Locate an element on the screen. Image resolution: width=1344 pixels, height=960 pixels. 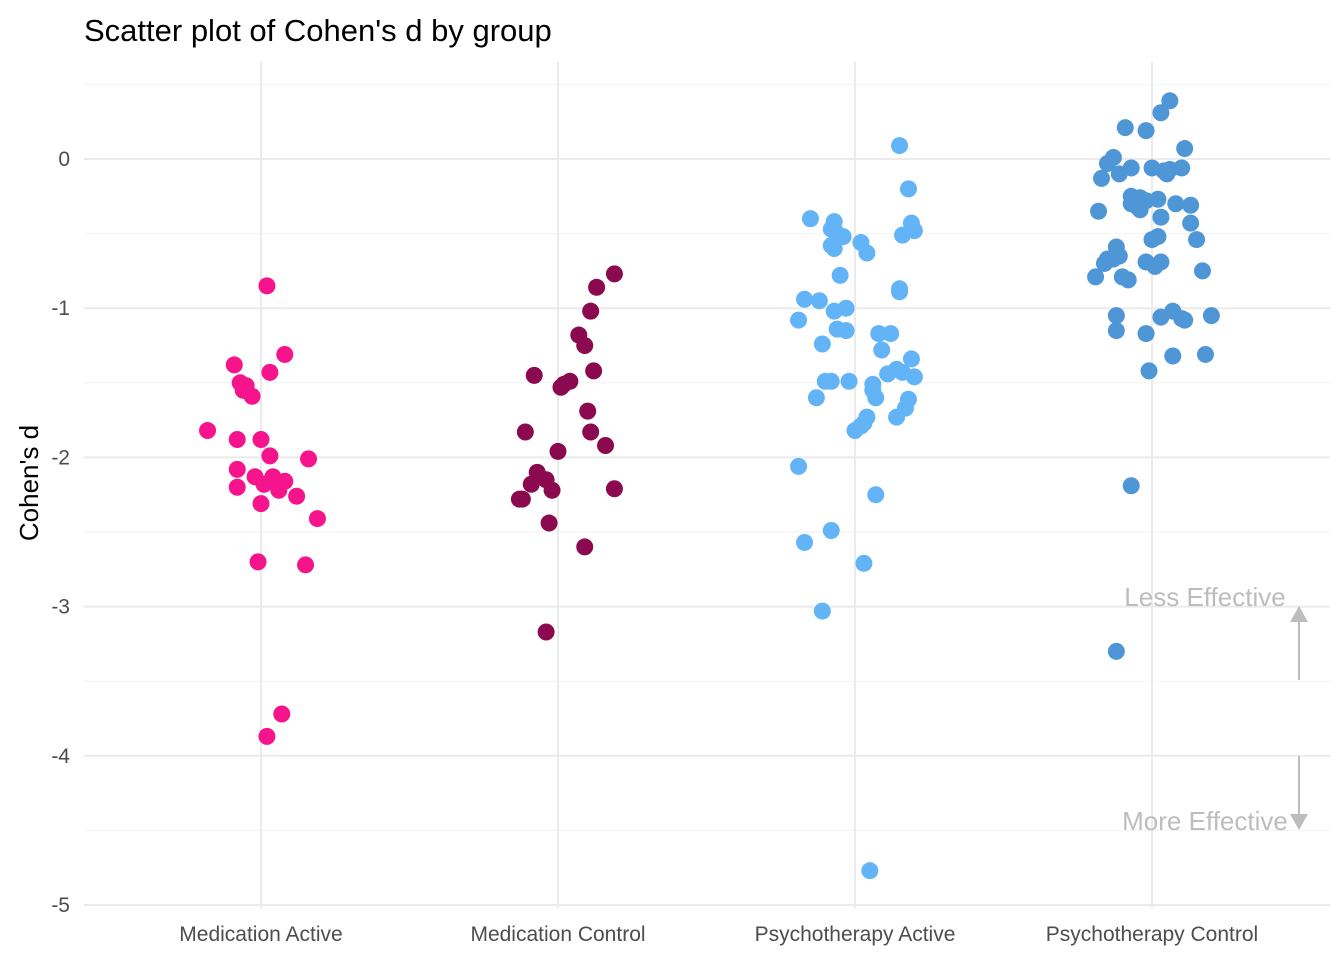
up-arrow-icon is located at coordinates (1299, 614).